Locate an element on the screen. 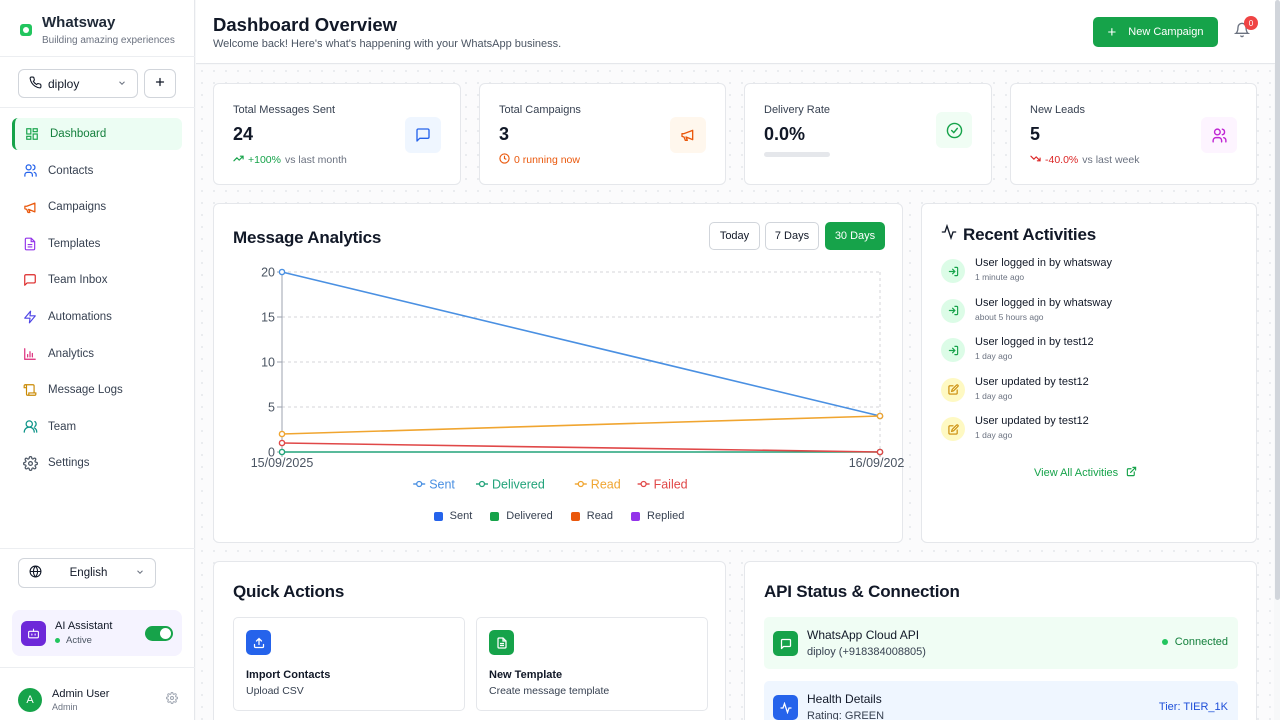 This screenshot has width=1280, height=720. x-tick-label: 15/09/2025 is located at coordinates (282, 463).